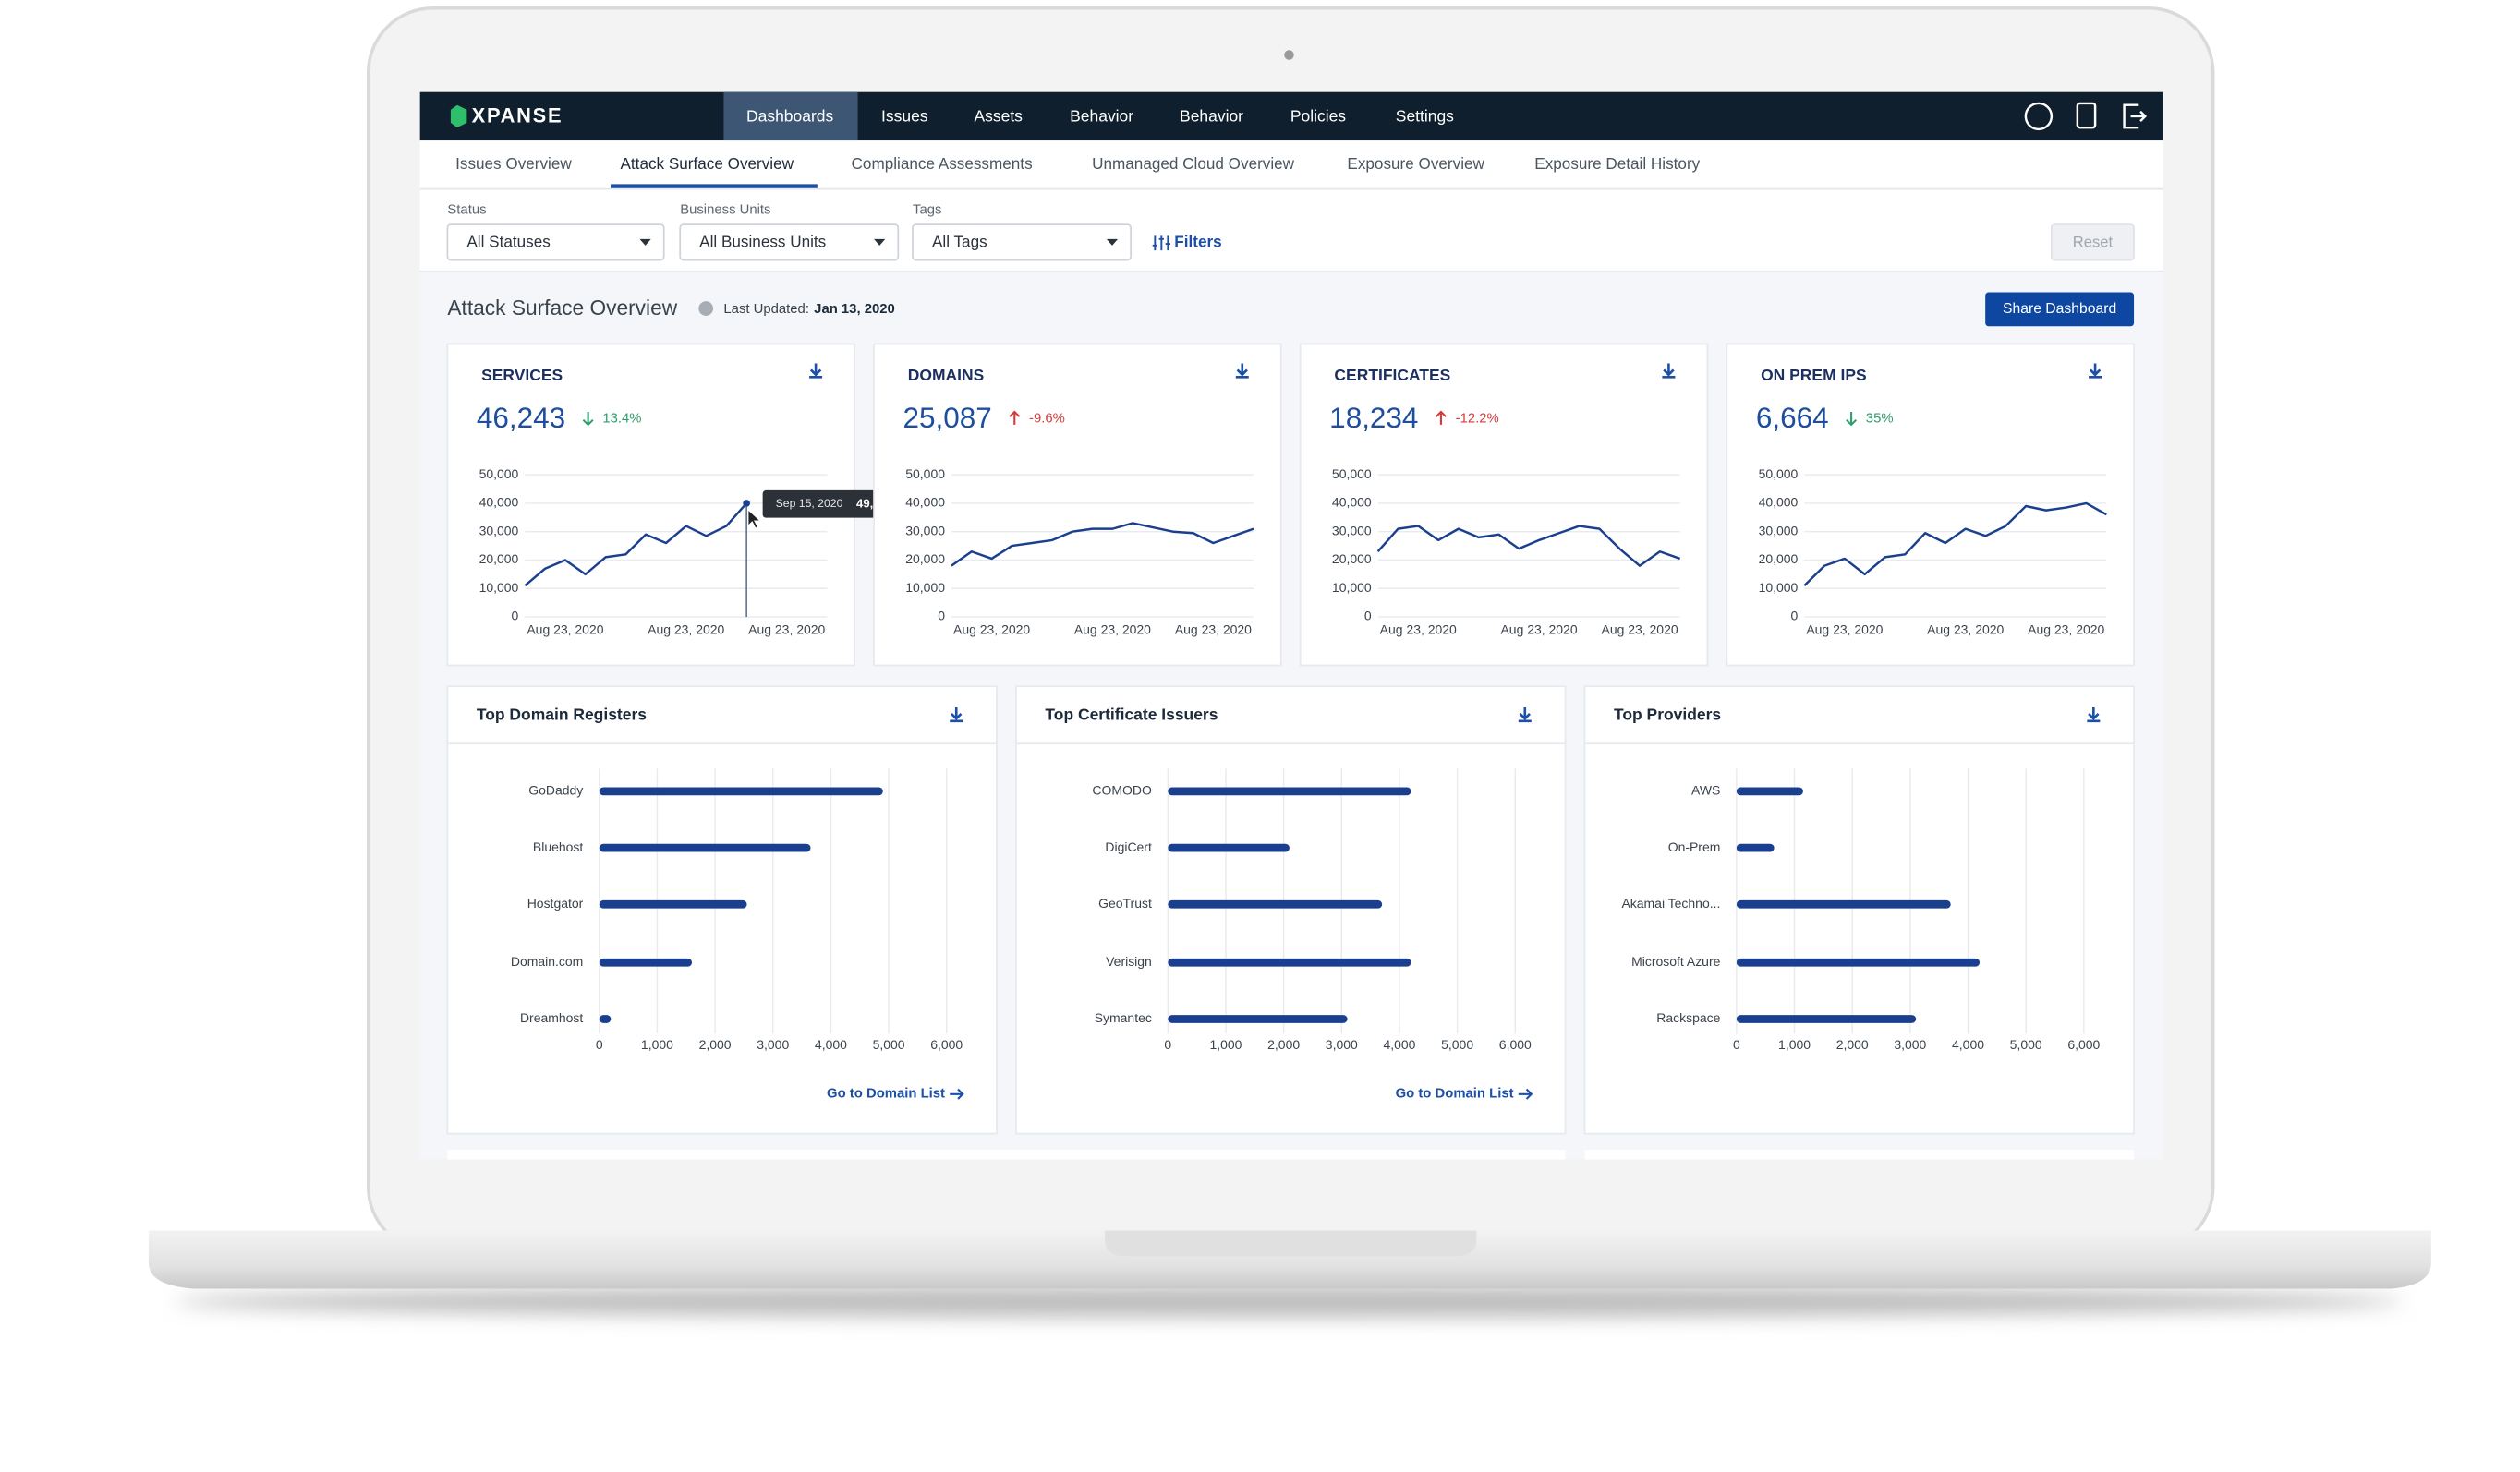 This screenshot has width=2520, height=1472. Describe the element at coordinates (1352, 502) in the screenshot. I see `y-tick-label: 40,000` at that location.